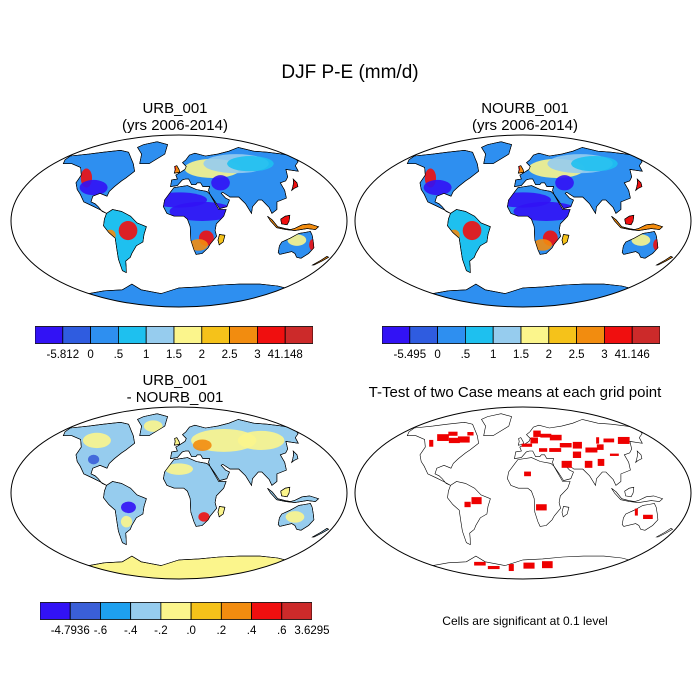 The height and width of the screenshot is (700, 700). Describe the element at coordinates (496, 424) in the screenshot. I see `landmass-greenland` at that location.